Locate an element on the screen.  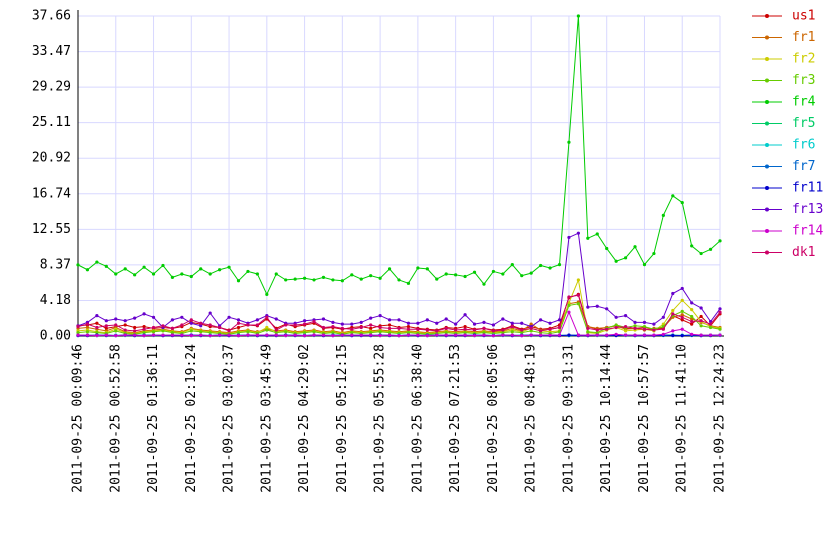
legend-label: fr5 is located at coordinates (803, 123).